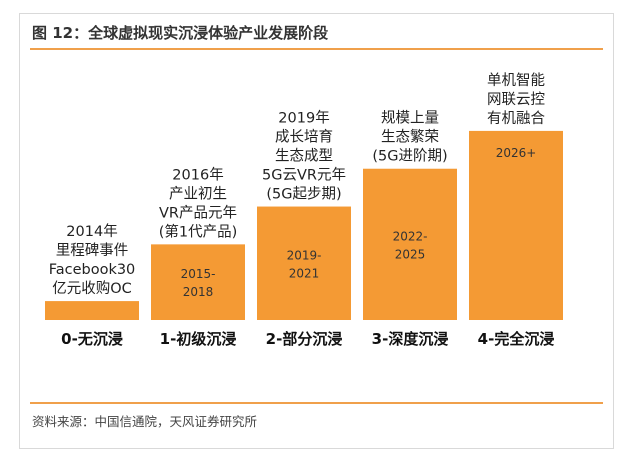 This screenshot has height=467, width=633. I want to click on stage-category-label: 3-深度沉浸, so click(410, 339).